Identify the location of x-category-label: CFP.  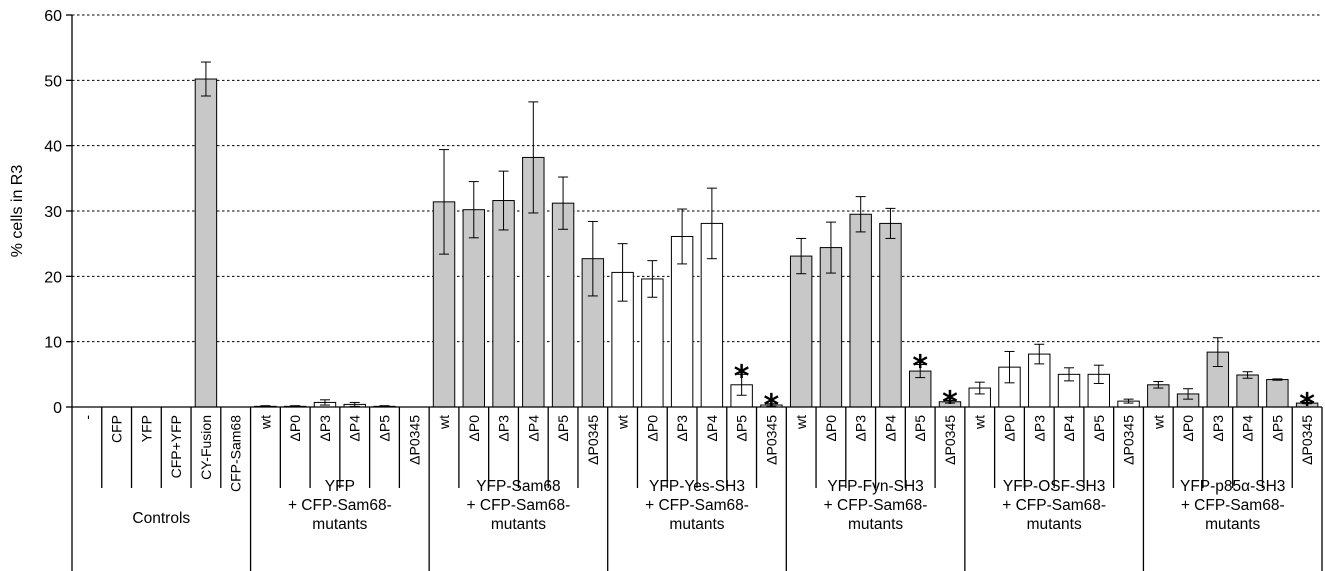
(117, 429).